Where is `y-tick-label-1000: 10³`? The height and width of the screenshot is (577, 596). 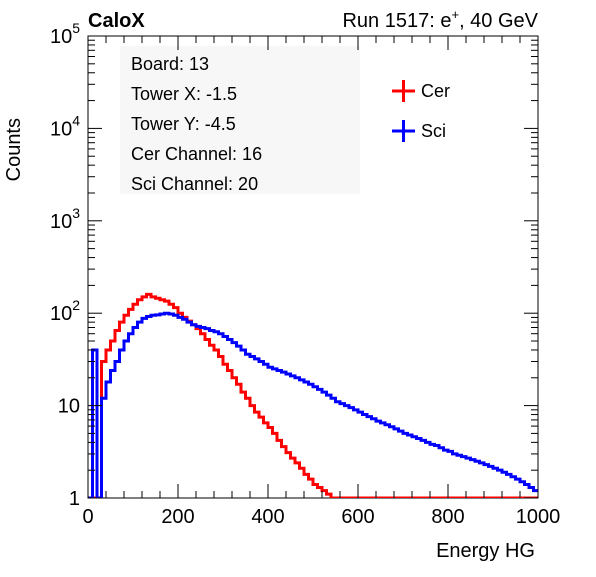 y-tick-label-1000: 10³ is located at coordinates (65, 219).